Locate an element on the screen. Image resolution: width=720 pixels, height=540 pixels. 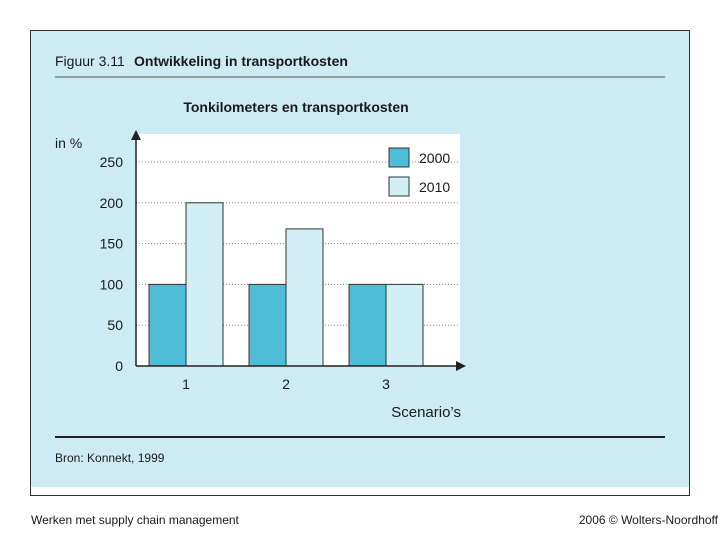
y-axis-label: in % is located at coordinates (68, 143).